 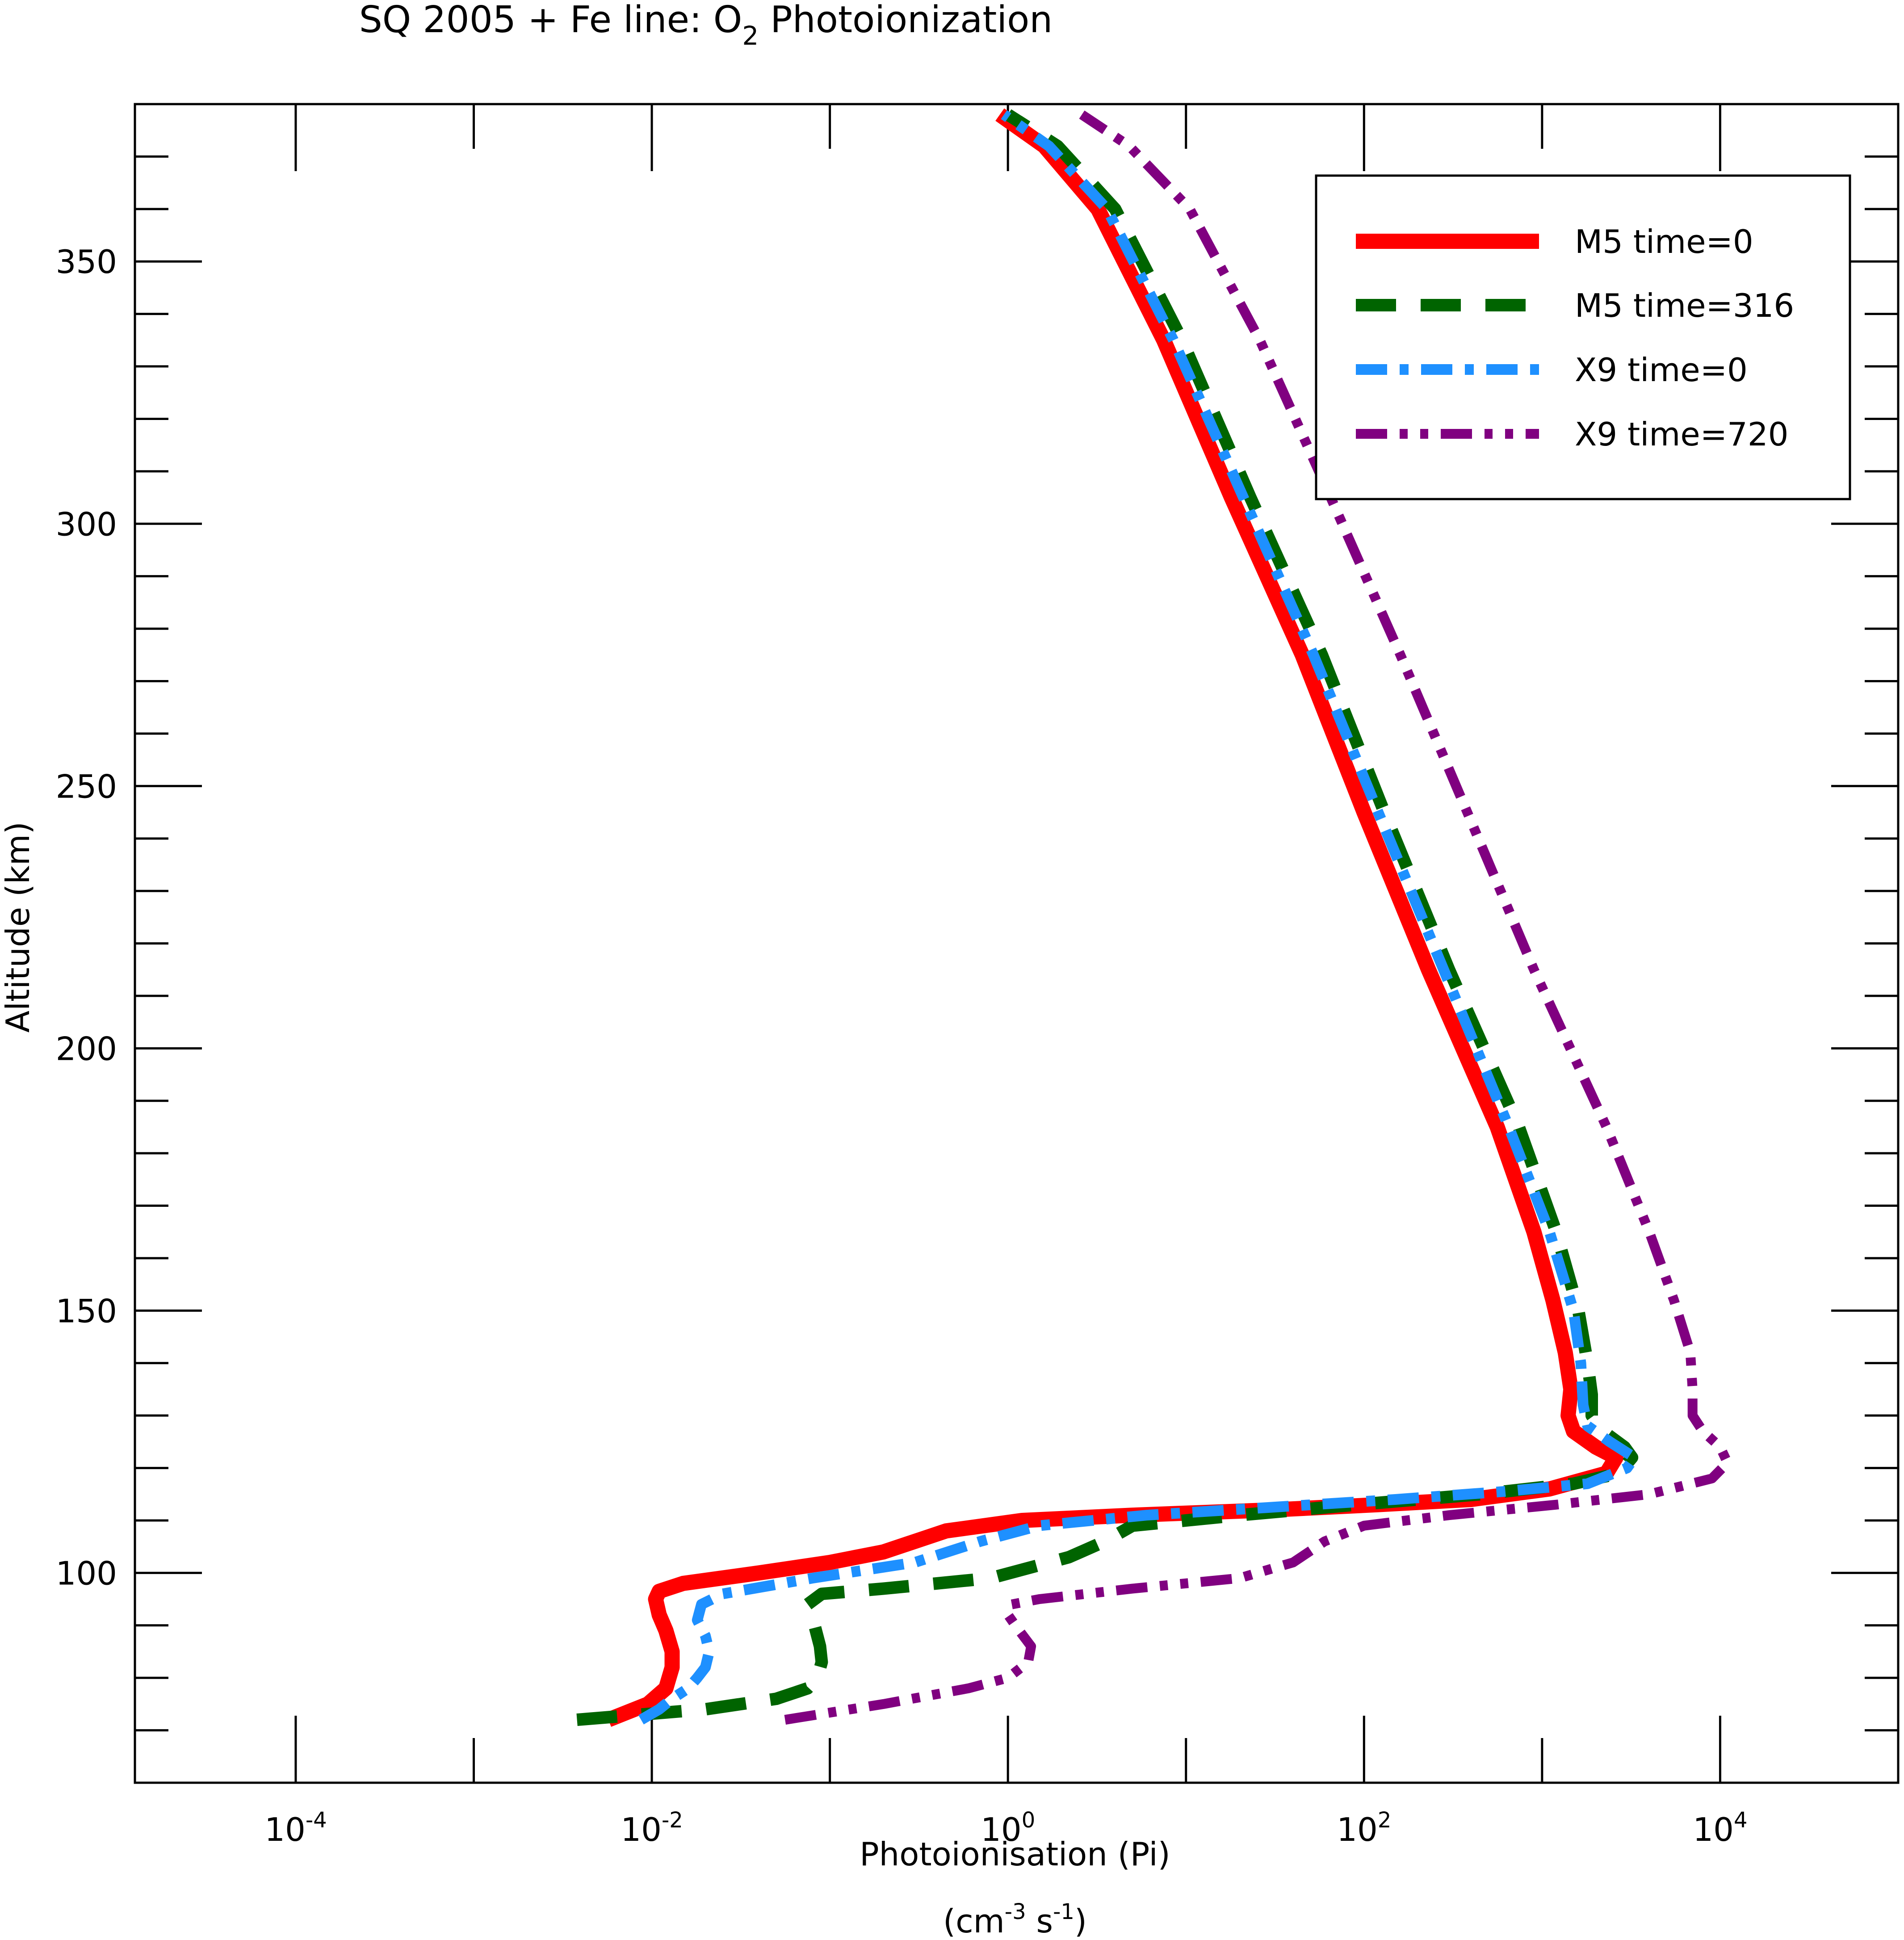 What do you see at coordinates (1575, 338) in the screenshot?
I see `legend: M5 time=0 M5 time=316 X9 time=0 X9 time=720` at bounding box center [1575, 338].